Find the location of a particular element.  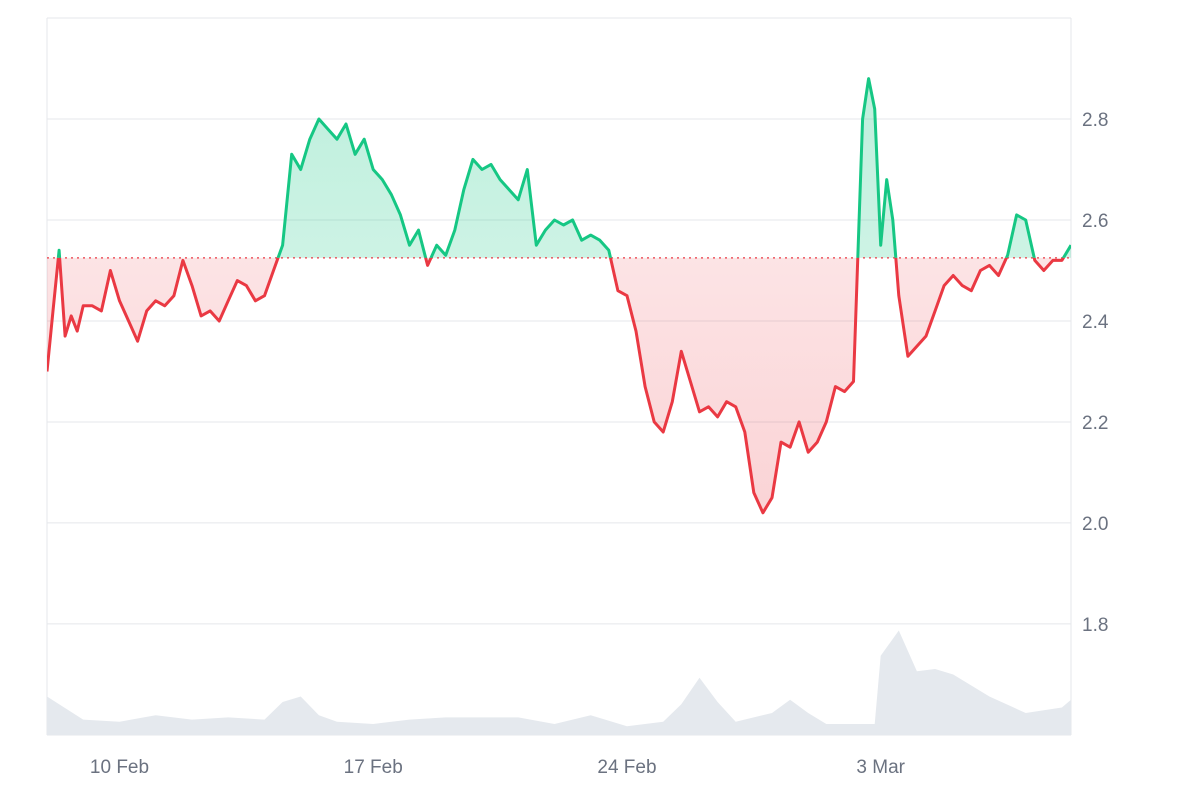

y-axis-labels: 1.8 2.0 2.2 2.4 2.6 2.8 is located at coordinates (1095, 373).